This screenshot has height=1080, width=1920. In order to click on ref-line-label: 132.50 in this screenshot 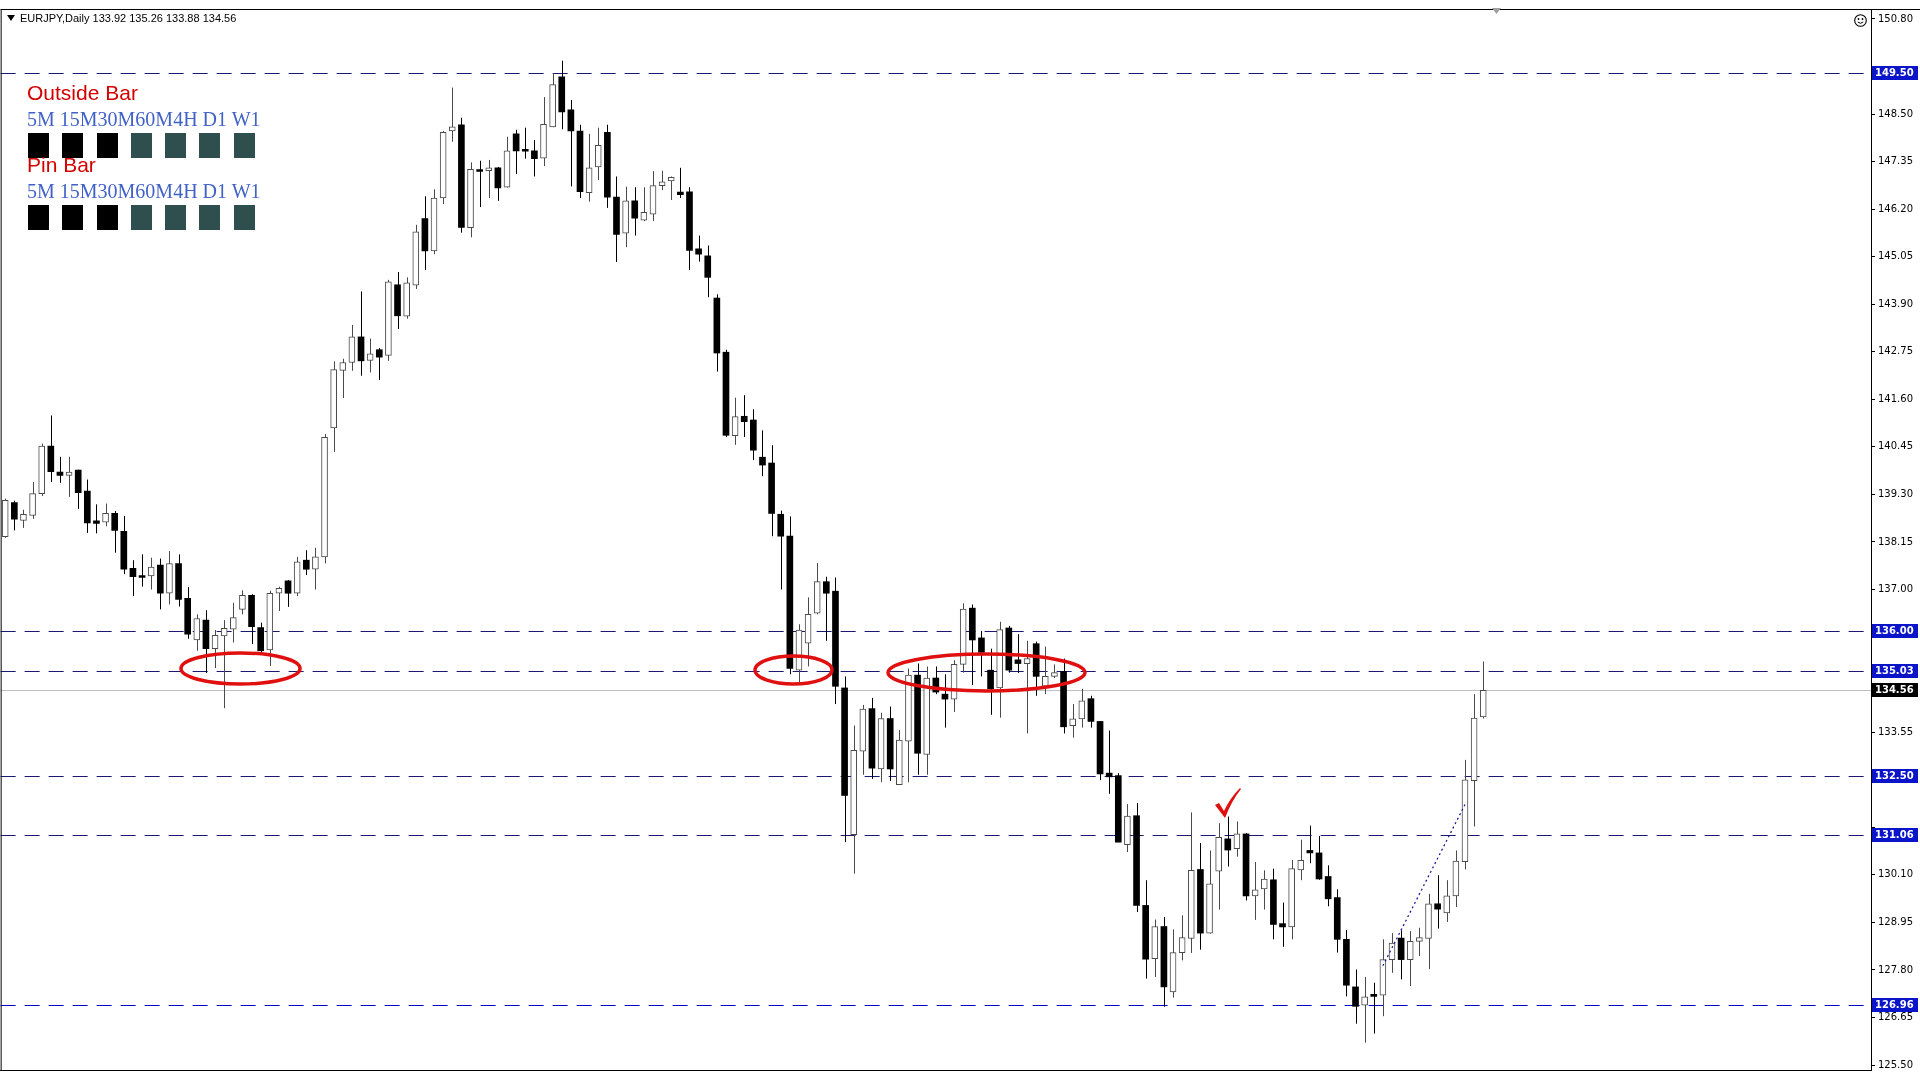, I will do `click(1894, 776)`.